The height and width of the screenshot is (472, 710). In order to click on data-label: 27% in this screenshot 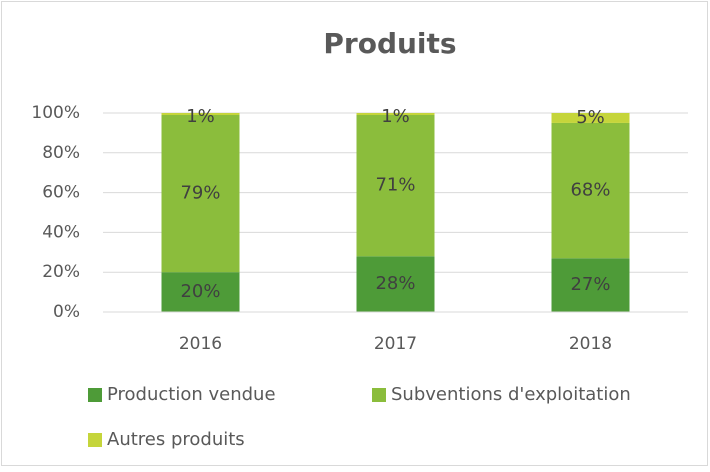, I will do `click(590, 284)`.